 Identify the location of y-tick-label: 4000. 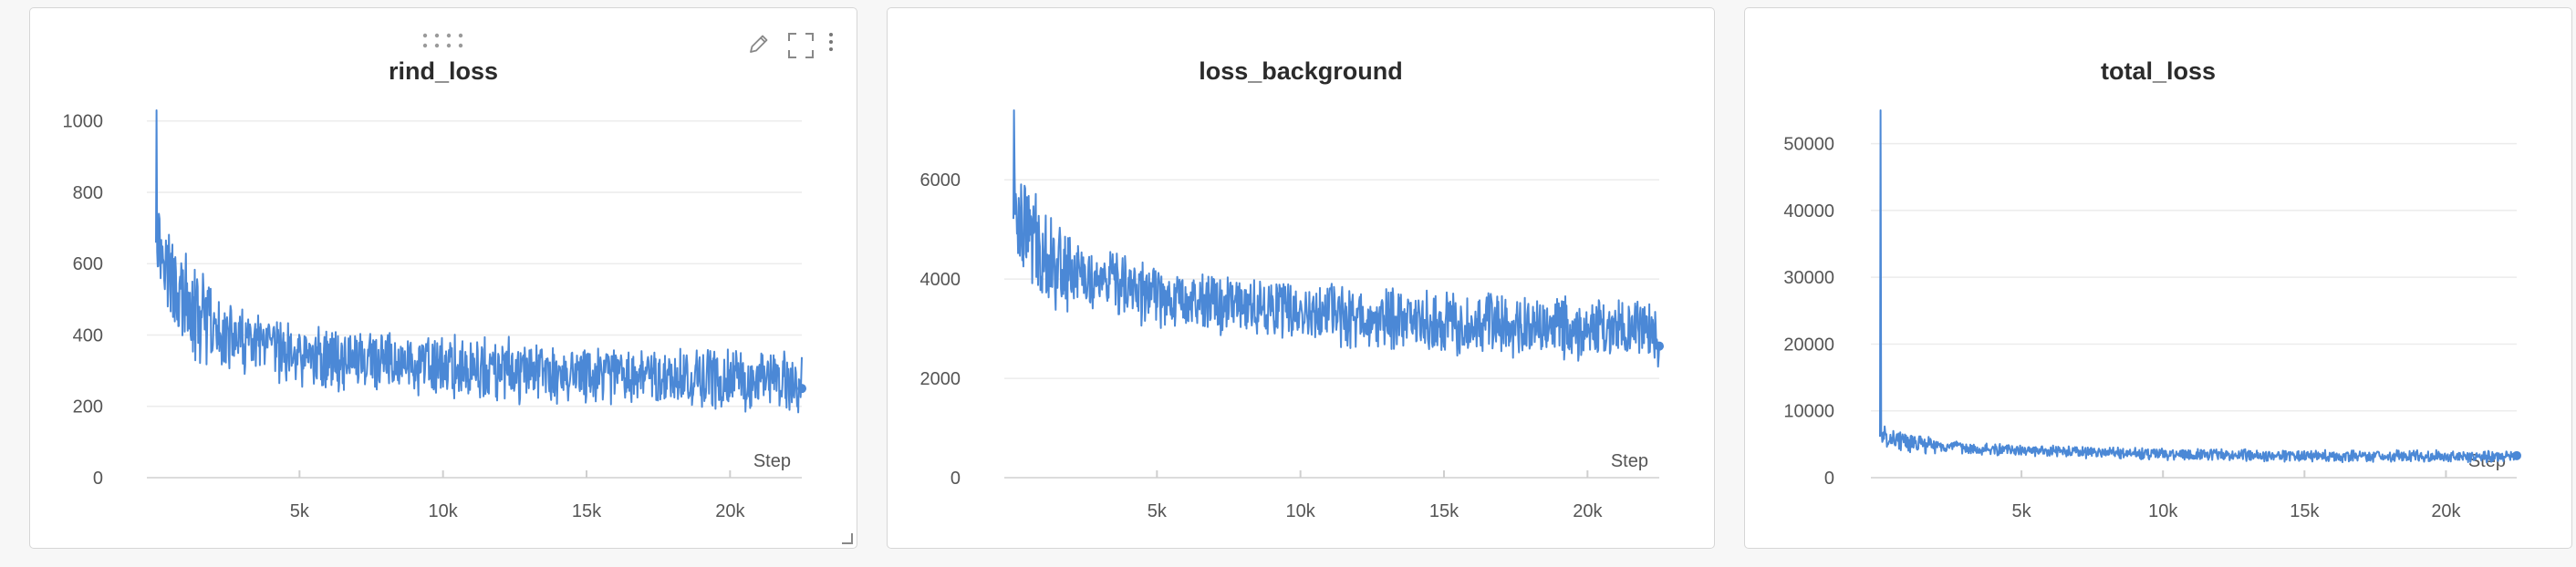
(940, 280).